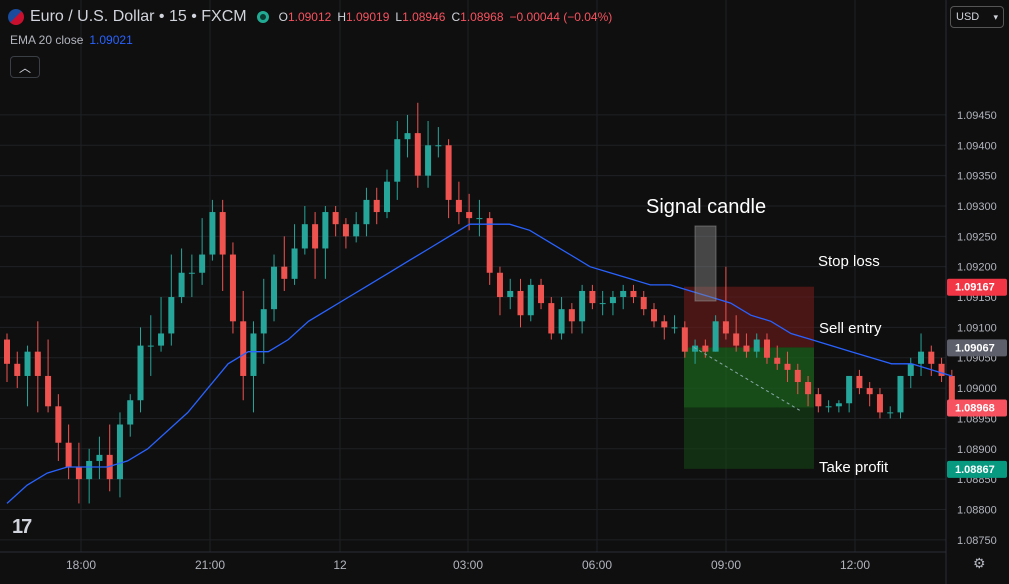 The width and height of the screenshot is (1009, 584). What do you see at coordinates (705, 263) in the screenshot?
I see `signal-candle-highlight` at bounding box center [705, 263].